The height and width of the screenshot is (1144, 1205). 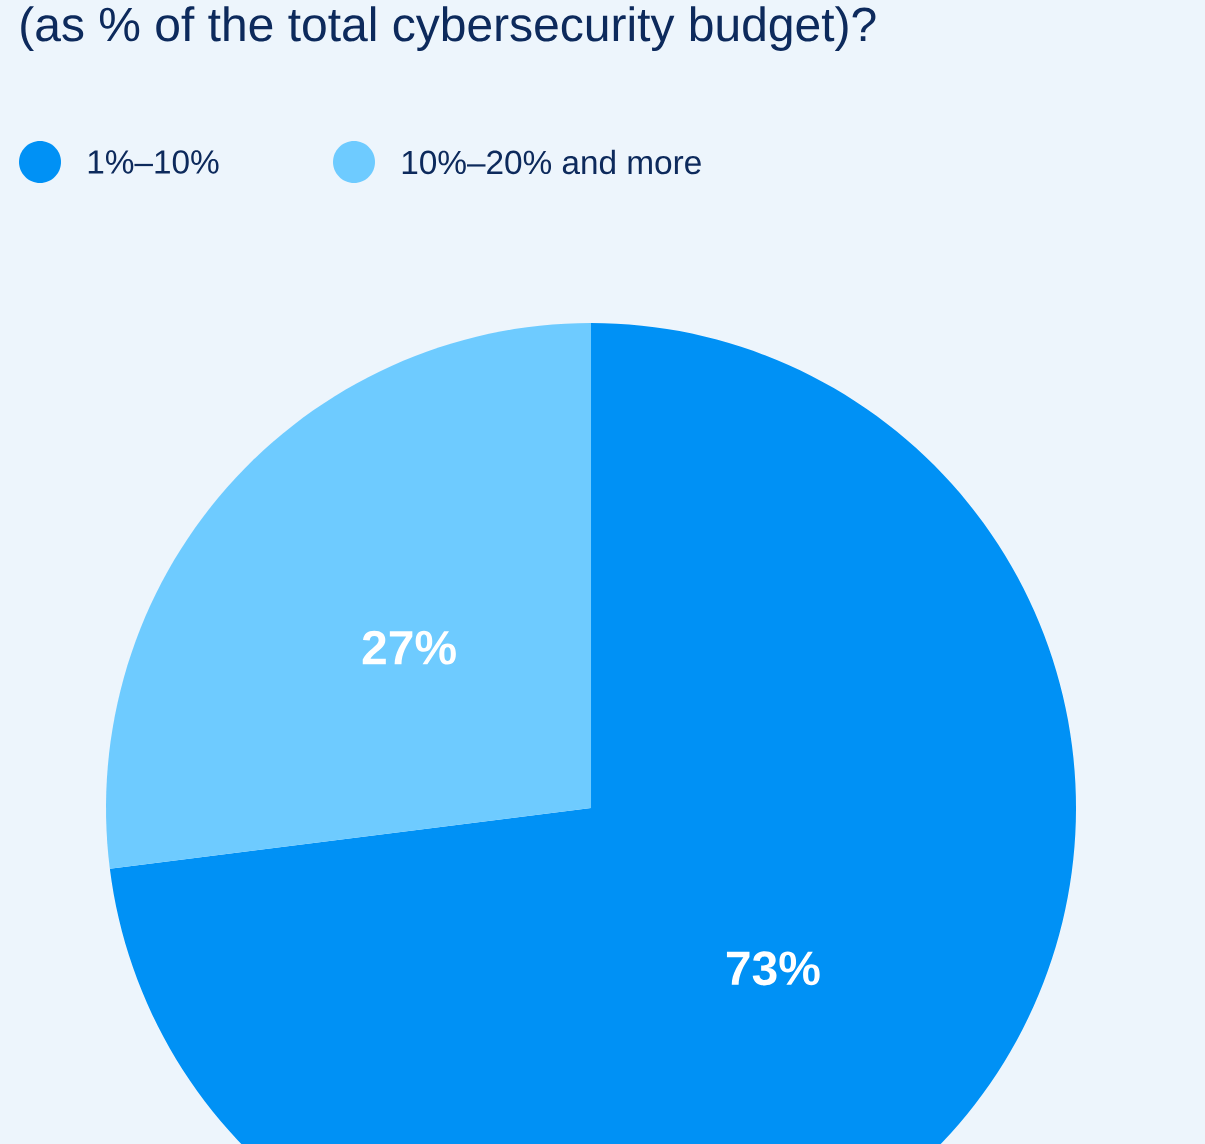 I want to click on legend-label: 1%–10%, so click(x=153, y=162).